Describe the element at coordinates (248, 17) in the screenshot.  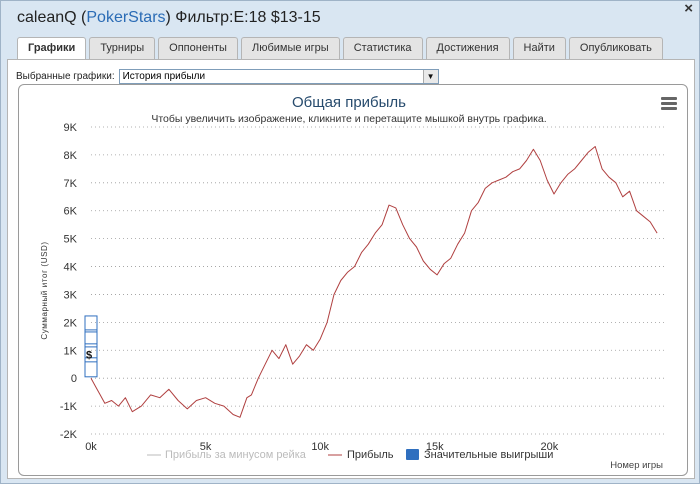
I see `filter-text: Фильтр:E:18 $13-15` at that location.